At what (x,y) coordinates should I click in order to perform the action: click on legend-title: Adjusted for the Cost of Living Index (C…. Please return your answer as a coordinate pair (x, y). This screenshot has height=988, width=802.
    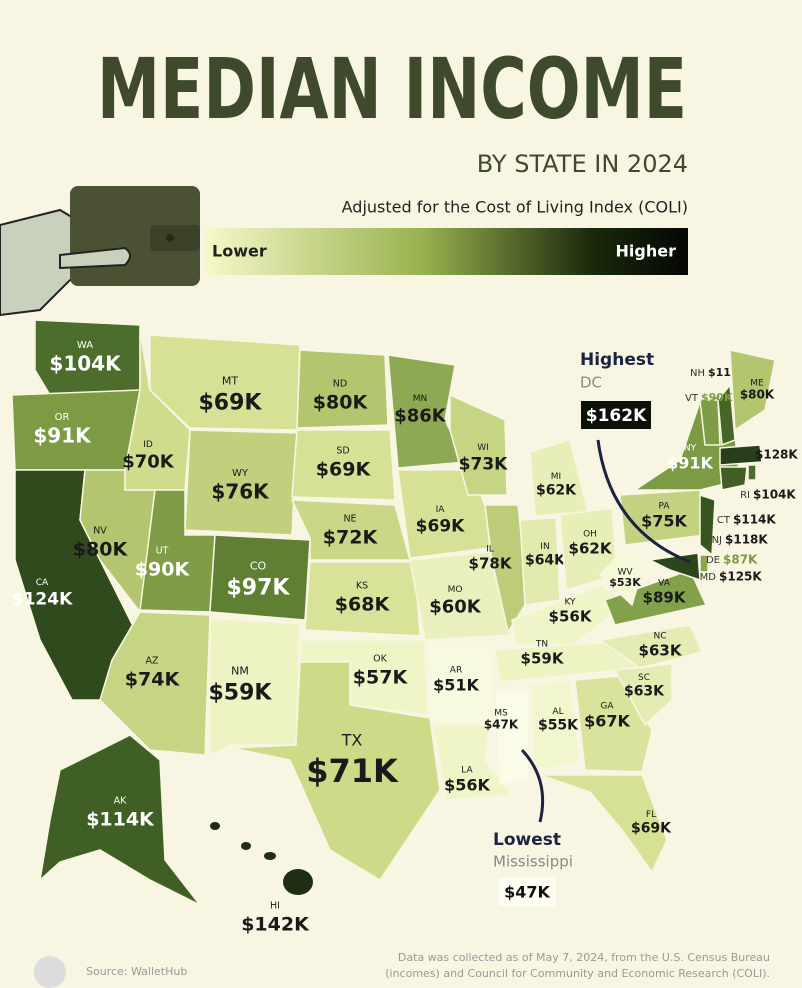
    Looking at the image, I should click on (515, 207).